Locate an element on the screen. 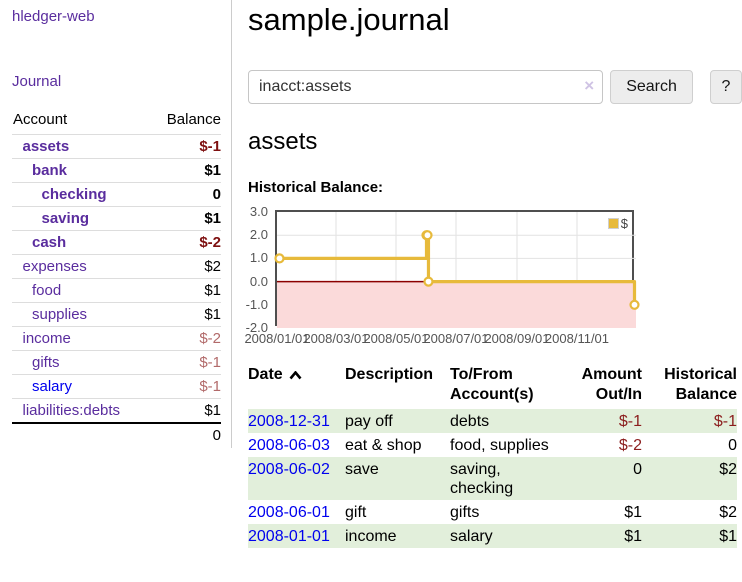 The height and width of the screenshot is (582, 742). help-button: ? is located at coordinates (725, 87).